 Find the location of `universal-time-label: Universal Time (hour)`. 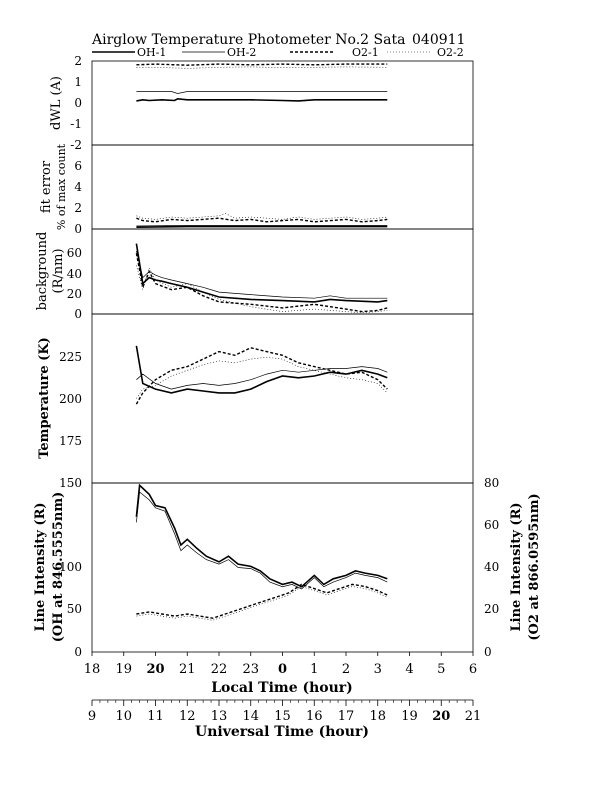

universal-time-label: Universal Time (hour) is located at coordinates (282, 732).